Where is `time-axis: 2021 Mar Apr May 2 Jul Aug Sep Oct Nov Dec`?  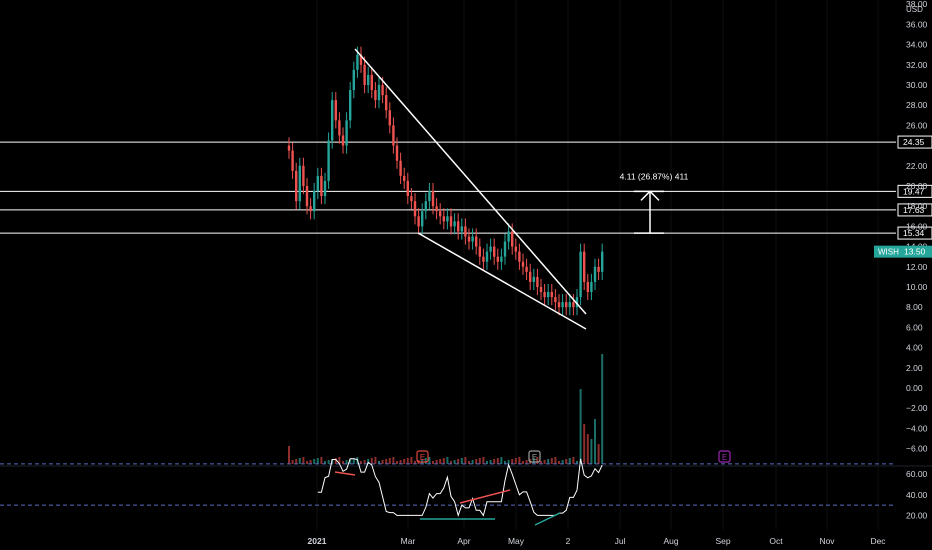 time-axis: 2021 Mar Apr May 2 Jul Aug Sep Oct Nov Dec is located at coordinates (597, 541).